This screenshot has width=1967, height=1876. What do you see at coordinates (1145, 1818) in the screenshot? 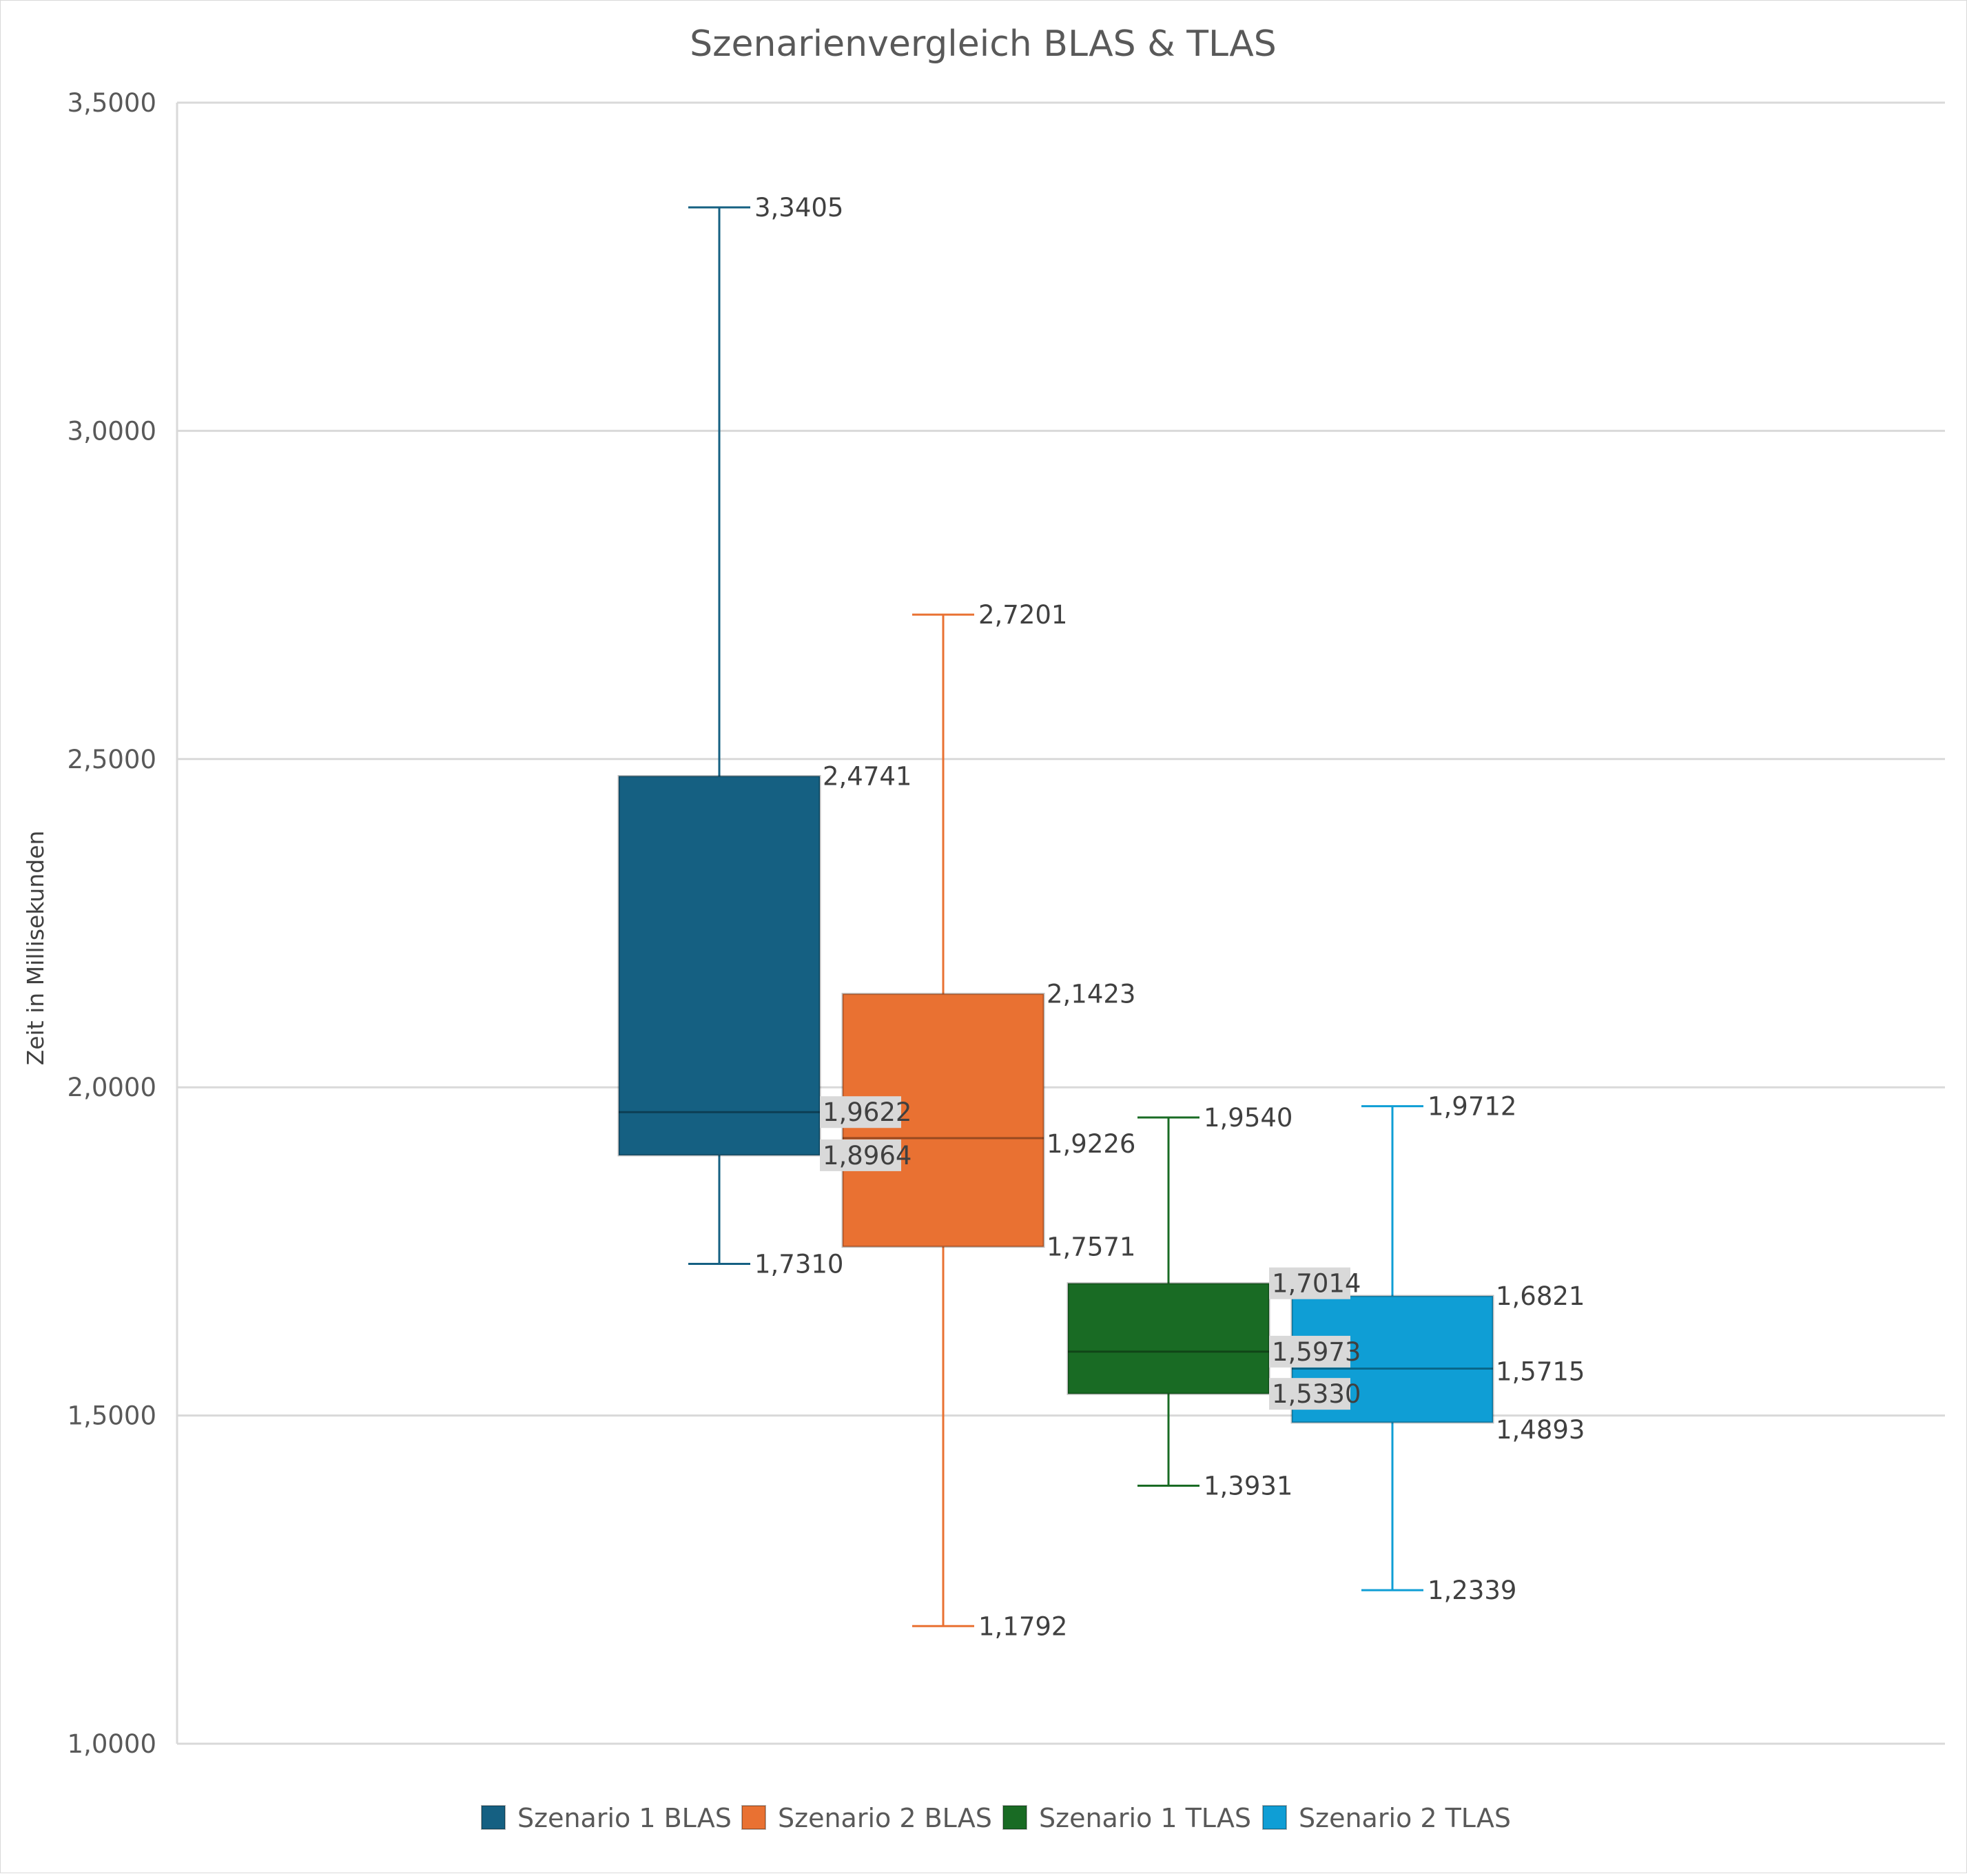
I see `legend-label: Szenario 1 TLAS` at bounding box center [1145, 1818].